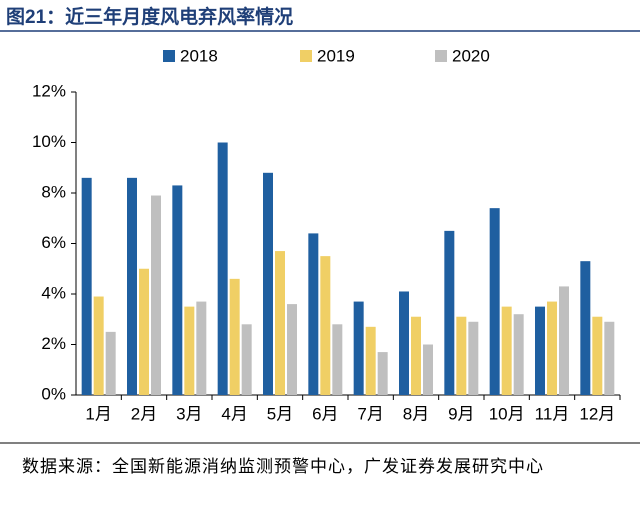 The height and width of the screenshot is (514, 640). I want to click on x-tick-label: 7月, so click(370, 413).